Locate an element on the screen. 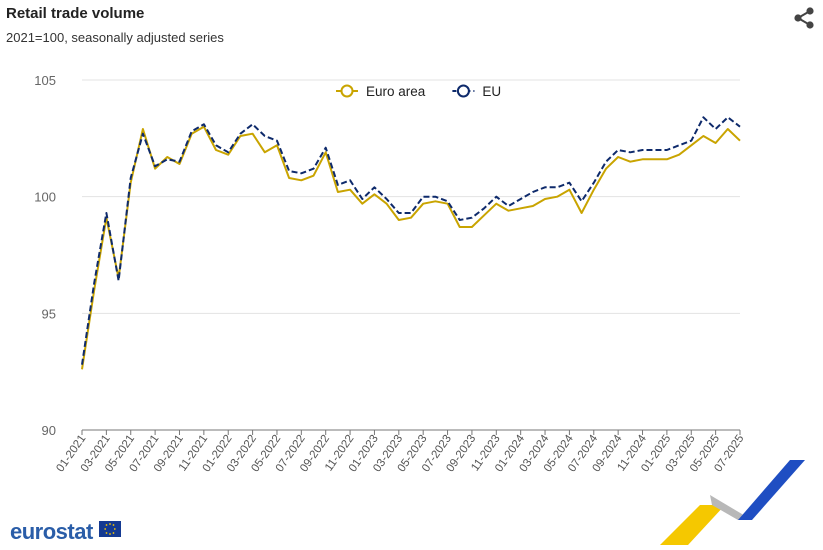  share-icon is located at coordinates (804, 18).